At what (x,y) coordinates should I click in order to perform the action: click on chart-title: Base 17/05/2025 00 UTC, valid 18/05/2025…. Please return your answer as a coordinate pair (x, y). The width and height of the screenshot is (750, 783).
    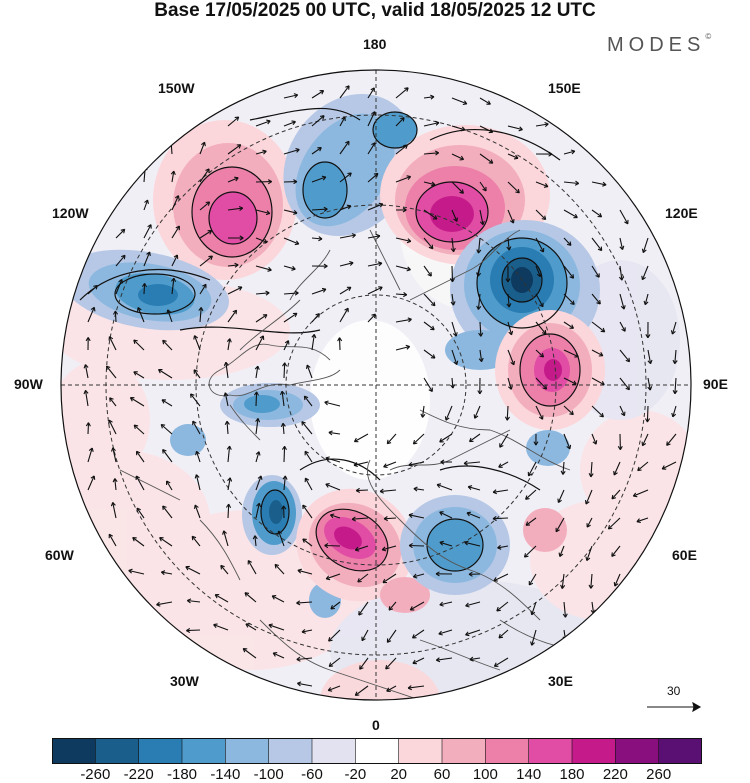
    Looking at the image, I should click on (375, 10).